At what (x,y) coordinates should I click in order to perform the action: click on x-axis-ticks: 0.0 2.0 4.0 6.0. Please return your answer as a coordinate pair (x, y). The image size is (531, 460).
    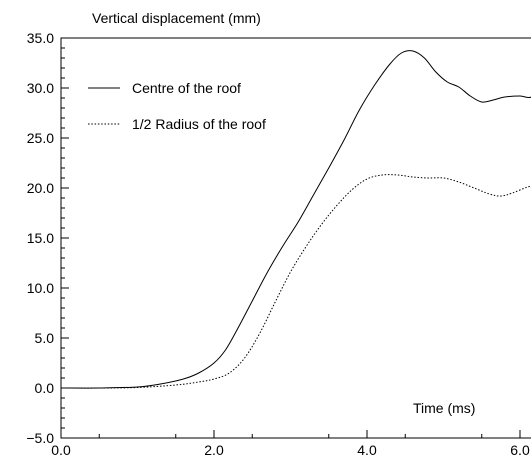
    Looking at the image, I should click on (290, 444).